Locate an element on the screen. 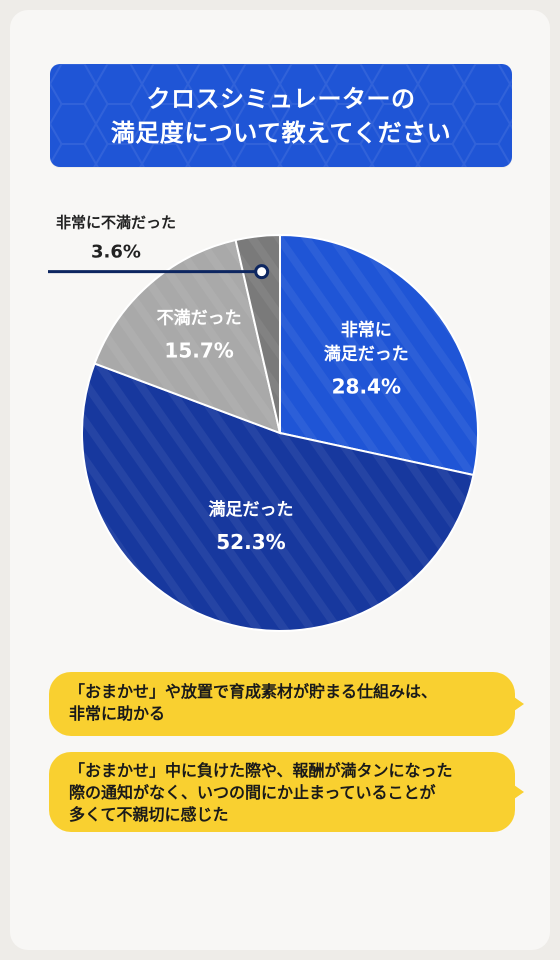 This screenshot has height=960, width=560. slice-value-4: 3.6% is located at coordinates (116, 252).